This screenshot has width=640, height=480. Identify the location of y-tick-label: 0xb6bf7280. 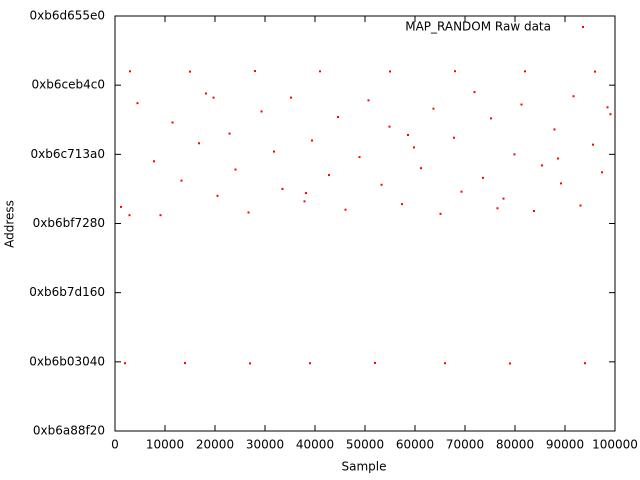
(69, 223).